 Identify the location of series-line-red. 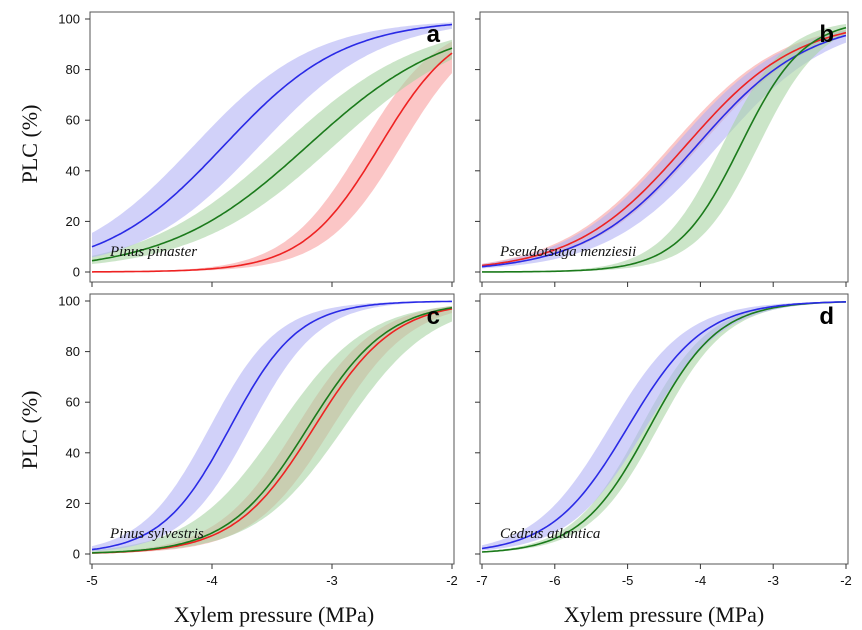
(272, 162).